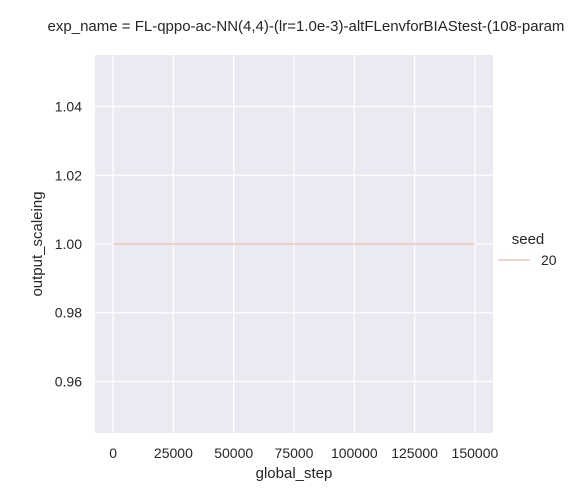 This screenshot has width=571, height=500. What do you see at coordinates (233, 453) in the screenshot?
I see `x-tick-label: 50000` at bounding box center [233, 453].